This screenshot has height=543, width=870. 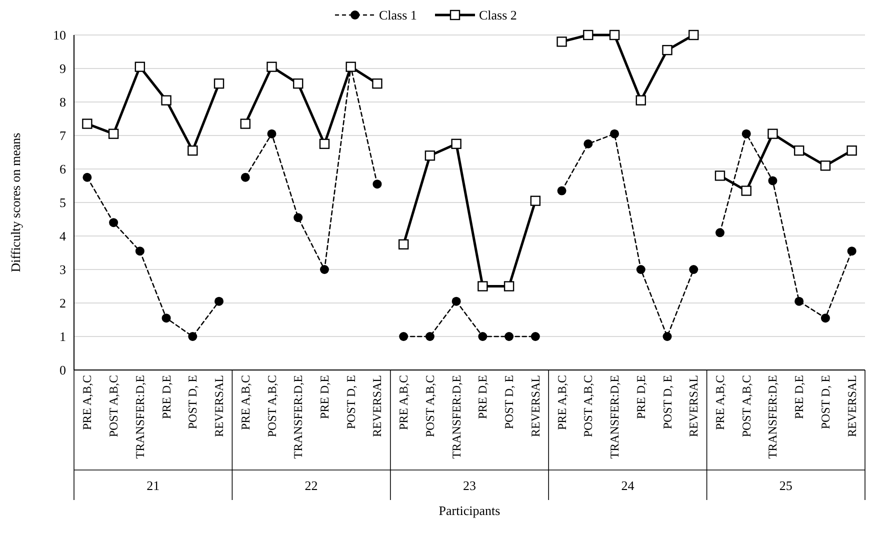 I want to click on y-tick-label: 8, so click(x=63, y=102).